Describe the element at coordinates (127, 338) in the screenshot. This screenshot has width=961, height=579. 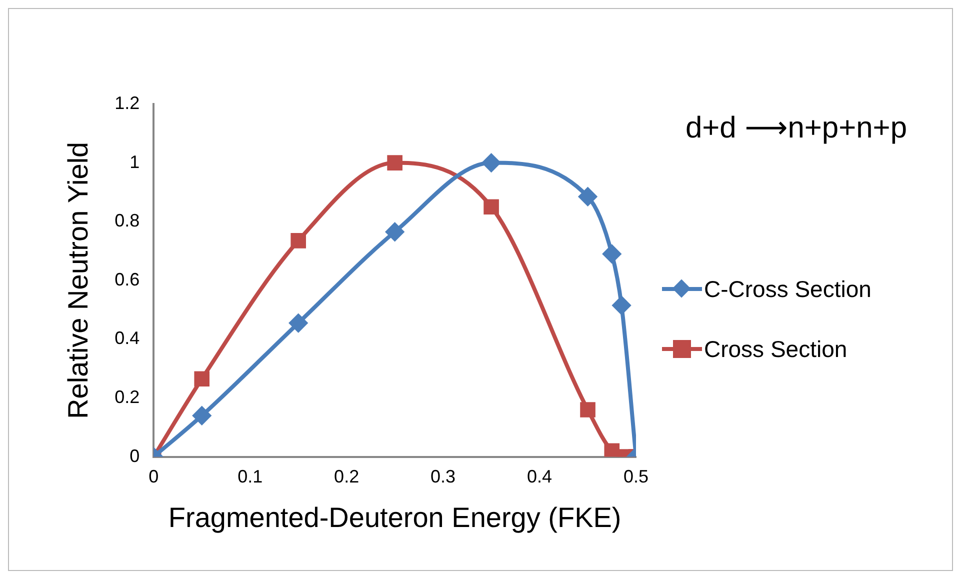
I see `y-tick-label: 0.4` at that location.